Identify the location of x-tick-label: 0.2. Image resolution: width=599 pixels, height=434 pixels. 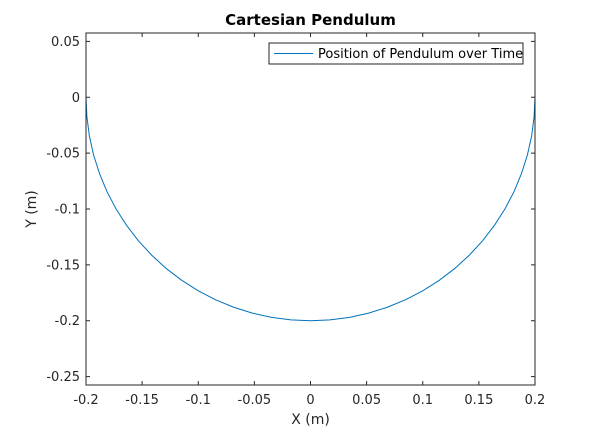
(535, 400).